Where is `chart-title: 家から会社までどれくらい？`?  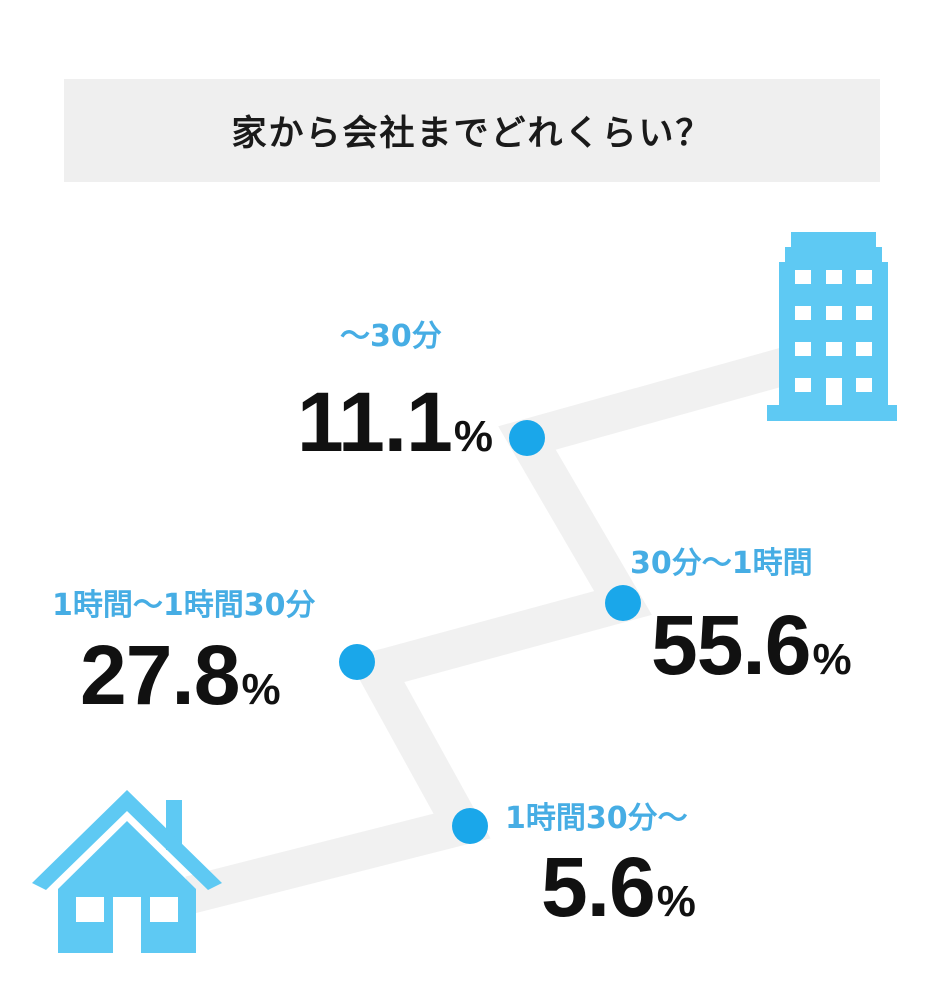 chart-title: 家から会社までどれくらい？ is located at coordinates (472, 134).